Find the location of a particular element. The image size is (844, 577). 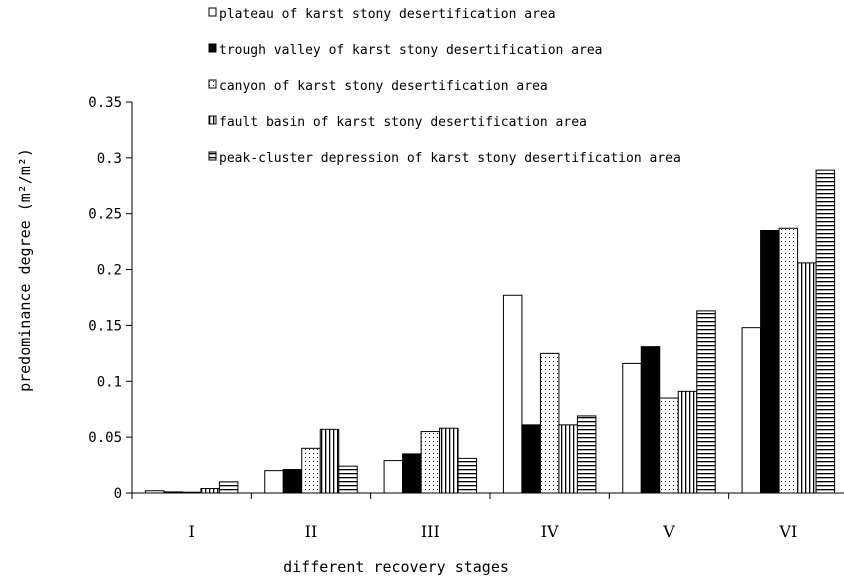

y-tick-label: 0.05 is located at coordinates (105, 438).